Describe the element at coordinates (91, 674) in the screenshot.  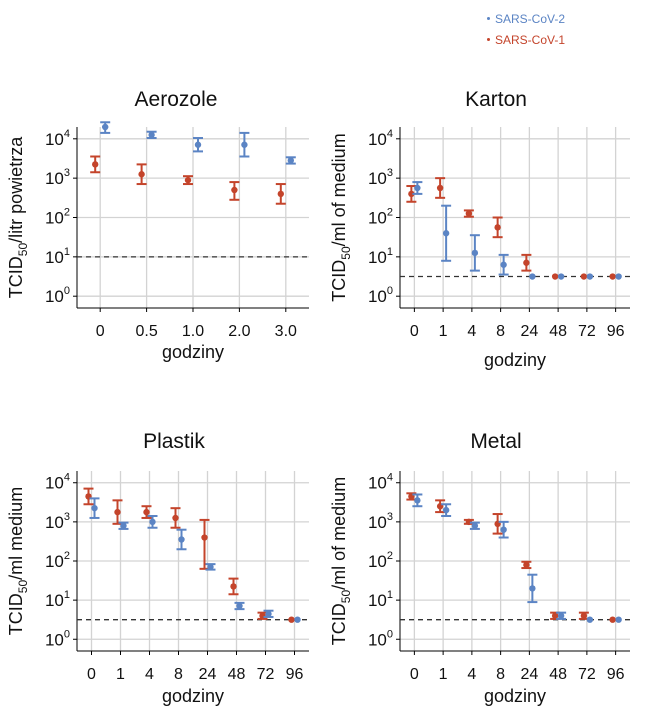
I see `x-tick-label: 0` at that location.